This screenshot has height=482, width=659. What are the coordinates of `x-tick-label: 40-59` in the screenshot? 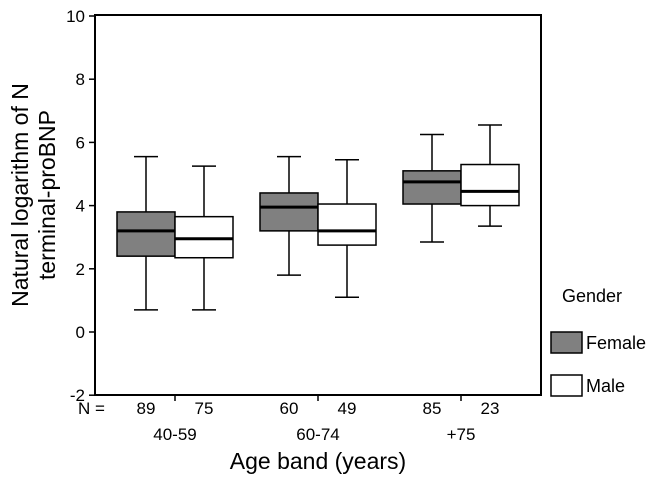 It's located at (174, 434).